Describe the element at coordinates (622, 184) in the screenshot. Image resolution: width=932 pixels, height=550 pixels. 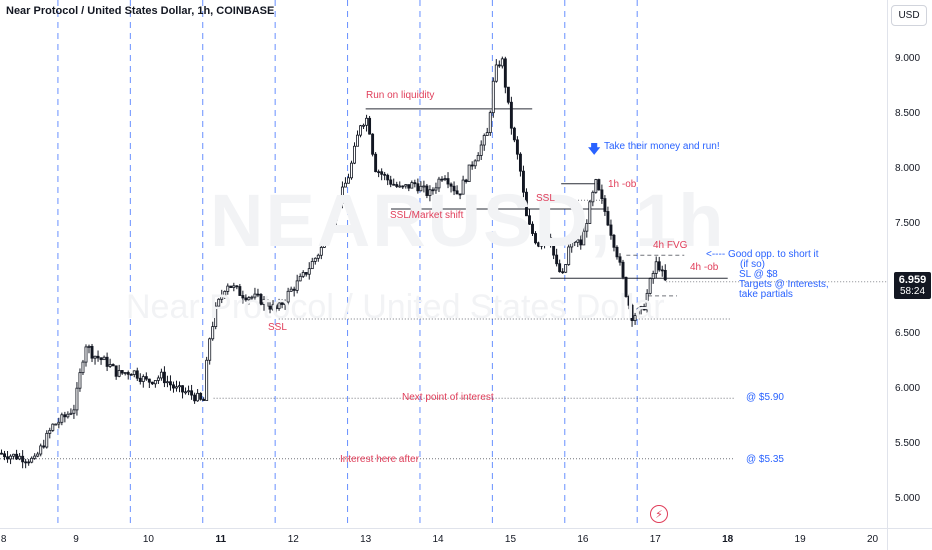
I see `annotation-ob-1h: 1h -ob` at that location.